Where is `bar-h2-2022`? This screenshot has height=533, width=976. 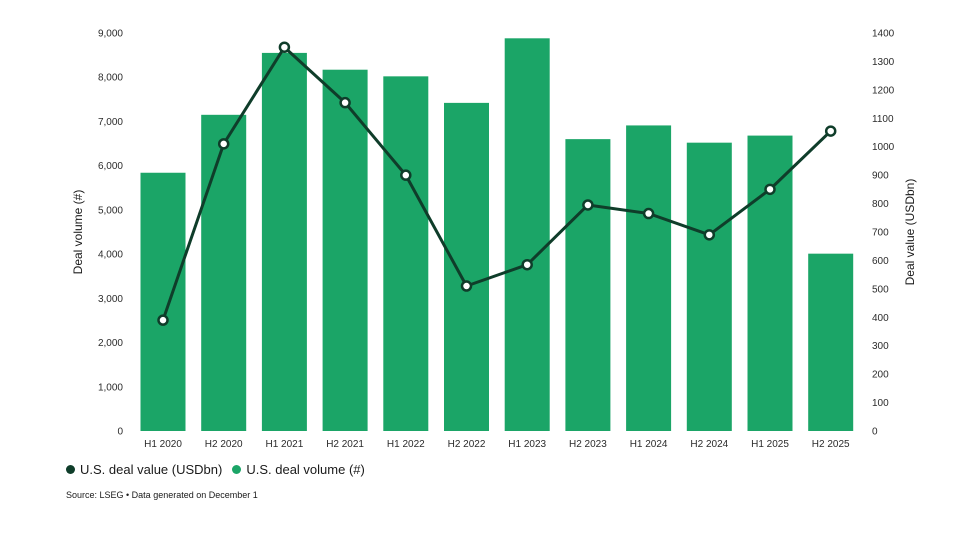
bar-h2-2022 is located at coordinates (466, 267).